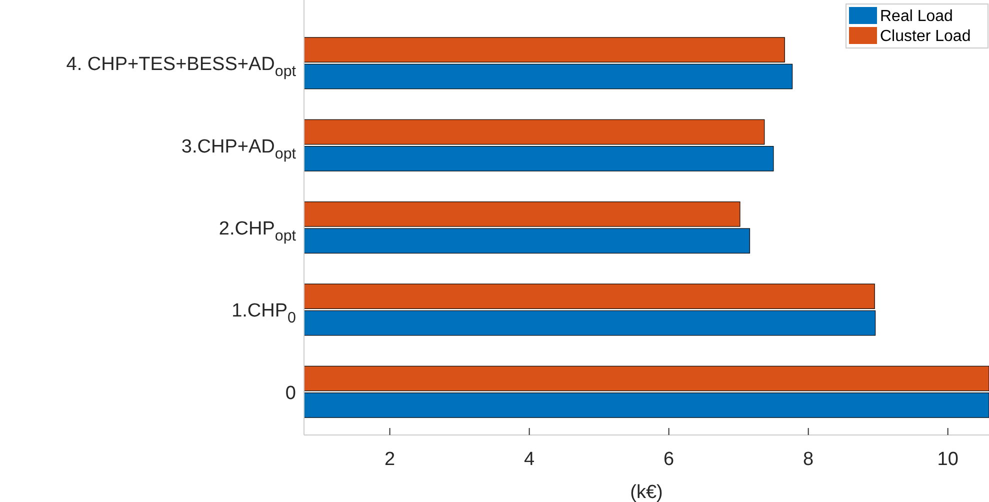  What do you see at coordinates (290, 393) in the screenshot?
I see `y-tick-label: 0` at bounding box center [290, 393].